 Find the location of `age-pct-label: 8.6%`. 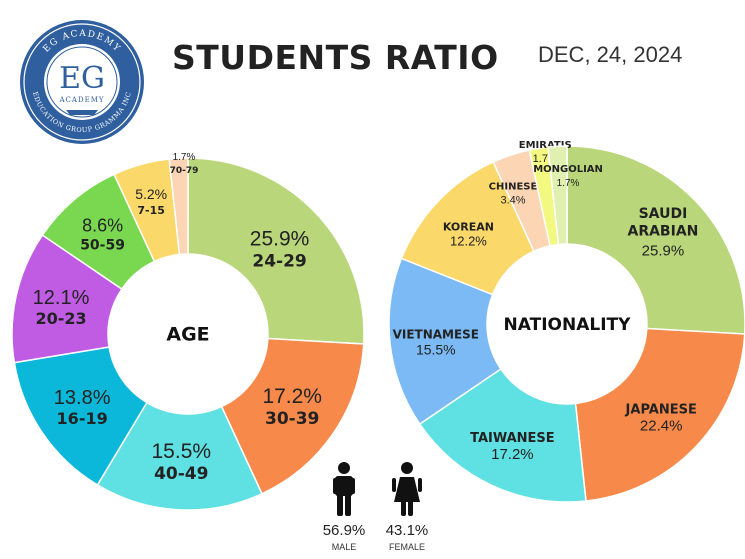

age-pct-label: 8.6% is located at coordinates (102, 225).